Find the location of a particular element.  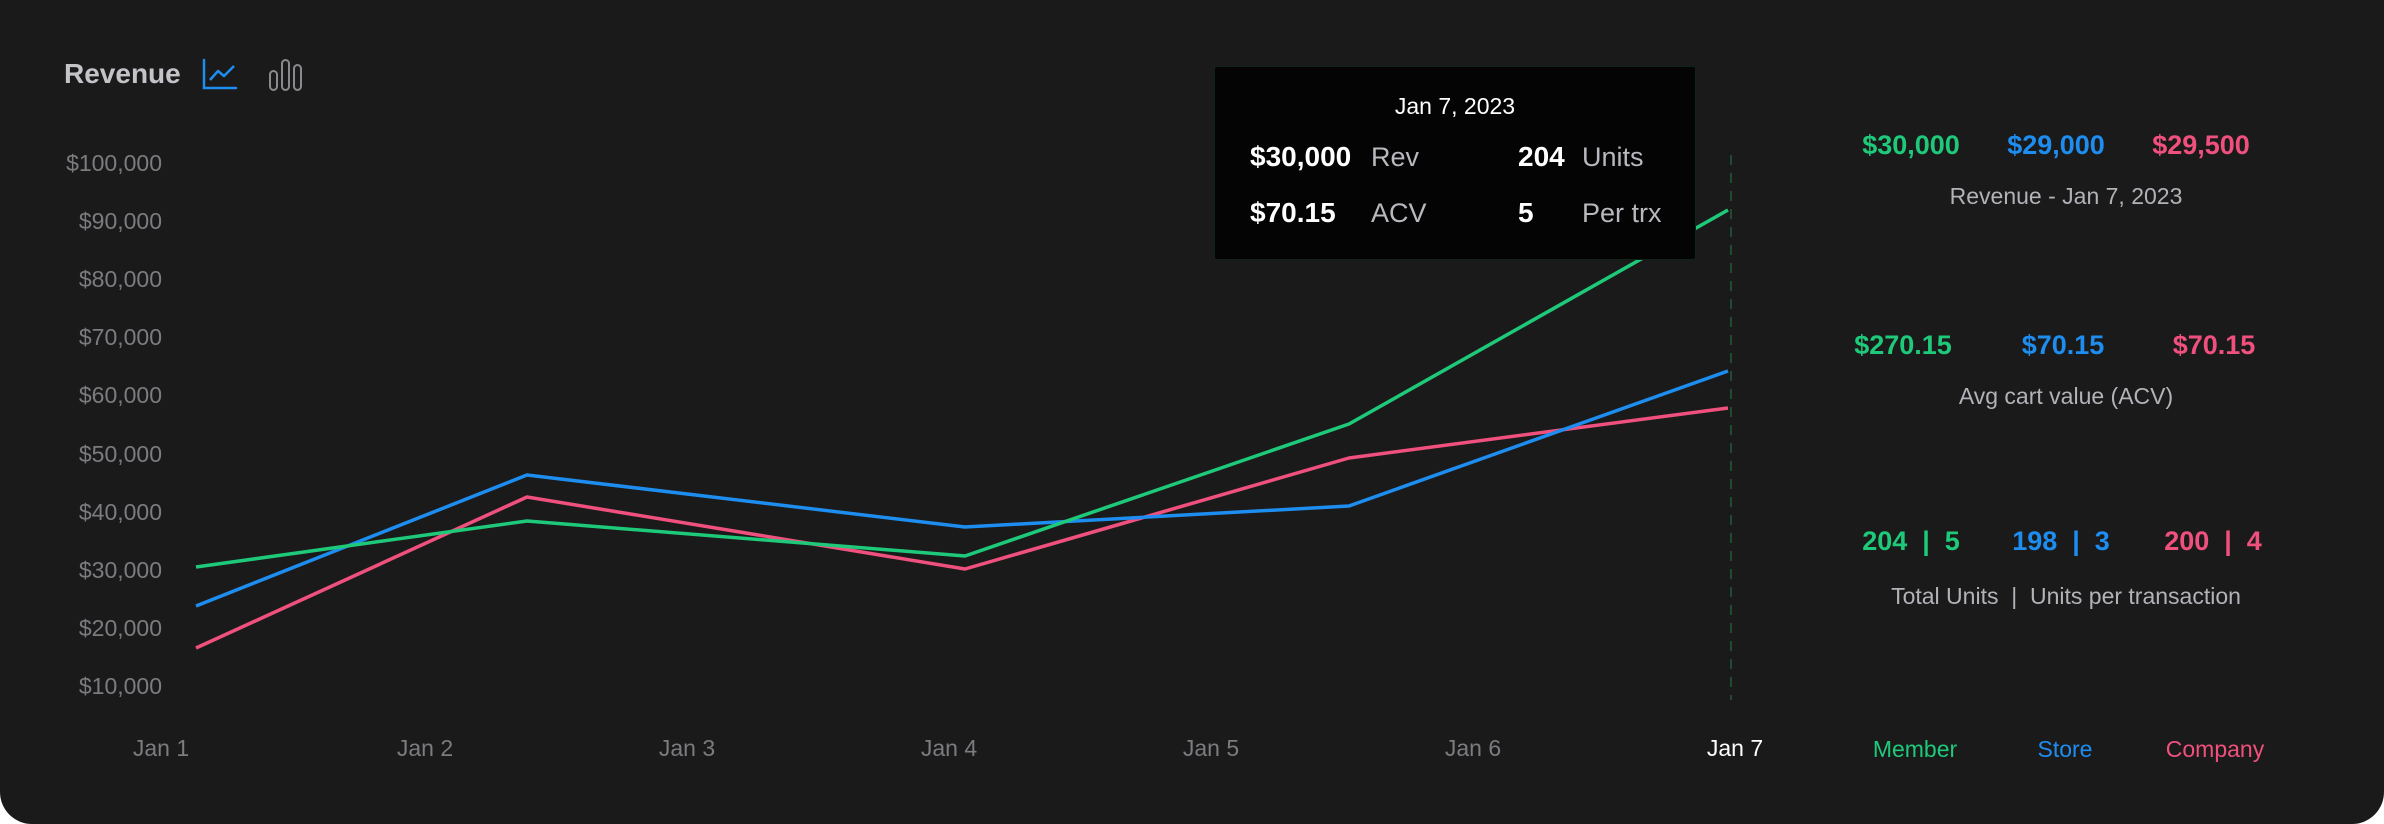

tooltip-acv-value: $70.15 is located at coordinates (1293, 212).